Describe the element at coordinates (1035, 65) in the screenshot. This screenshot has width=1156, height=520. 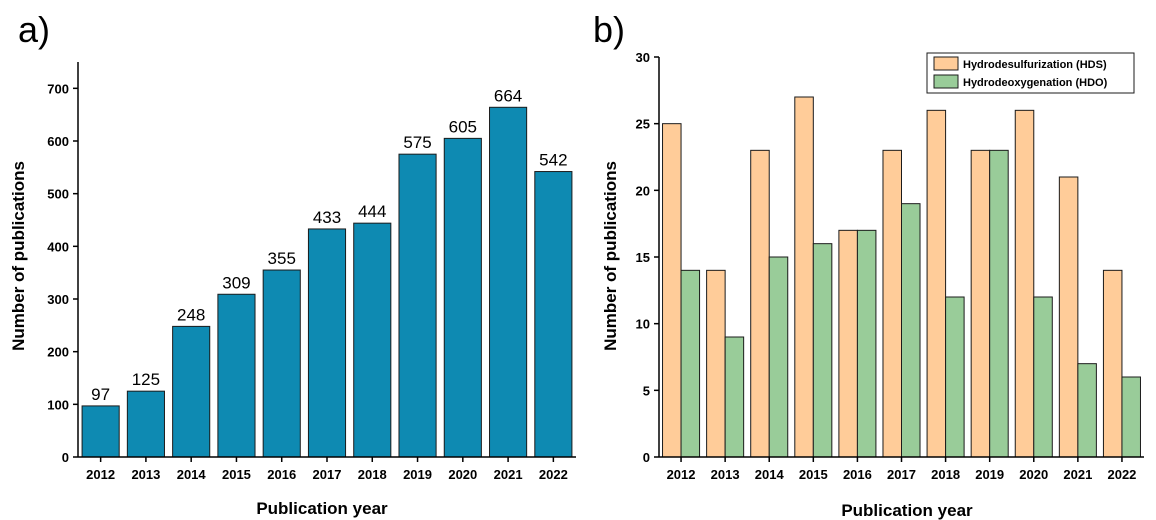
I see `legend-label-hds: Hydrodesulfurization (HDS)` at that location.